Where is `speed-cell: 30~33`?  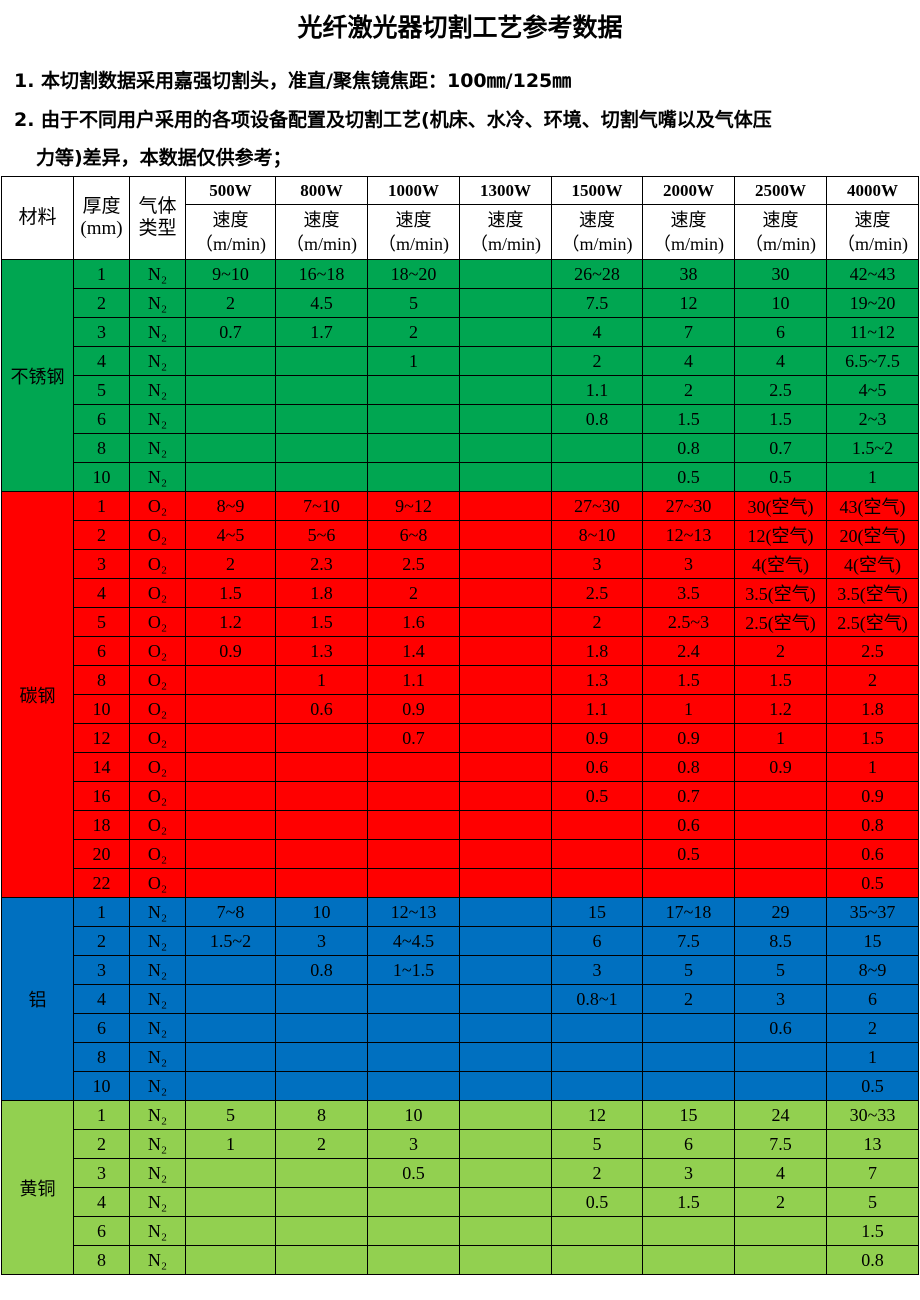 speed-cell: 30~33 is located at coordinates (872, 1115).